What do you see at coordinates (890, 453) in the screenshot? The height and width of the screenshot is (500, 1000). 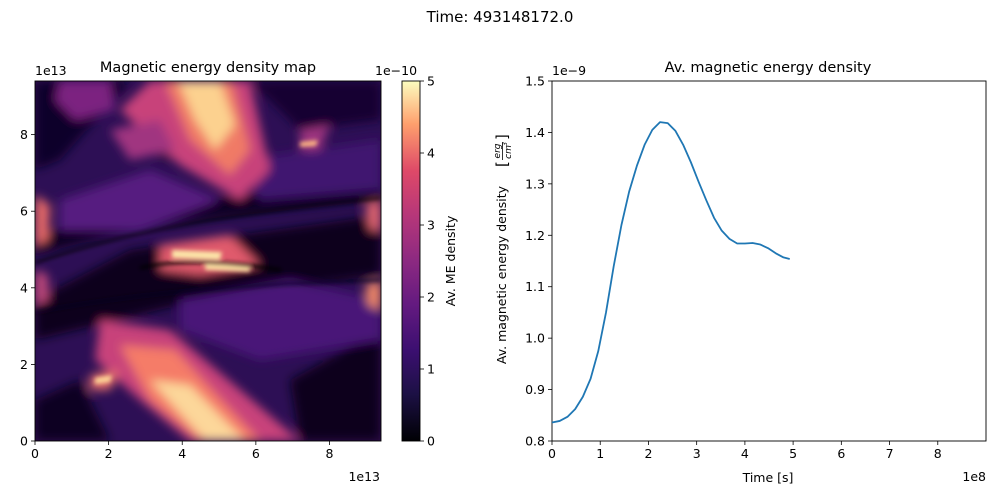 I see `line-x-tick-label: 7` at bounding box center [890, 453].